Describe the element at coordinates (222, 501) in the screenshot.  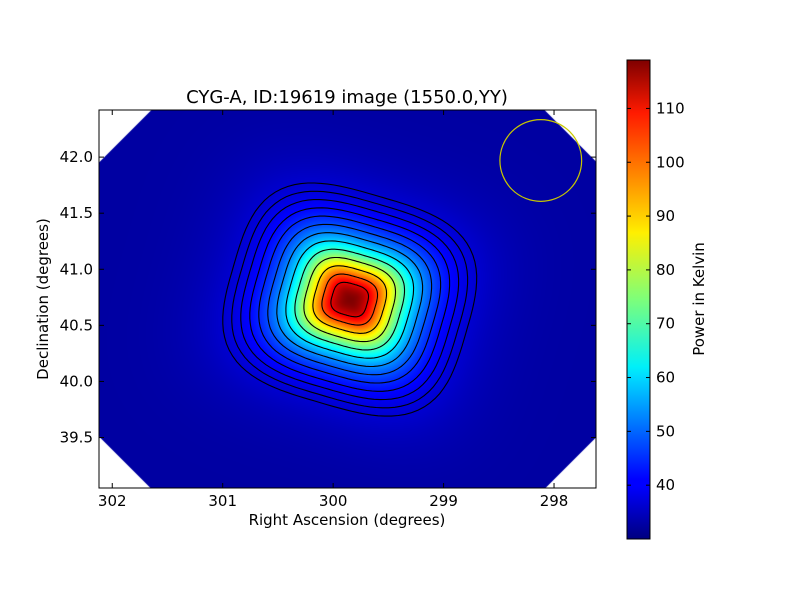
I see `x-tick-label: 301` at that location.